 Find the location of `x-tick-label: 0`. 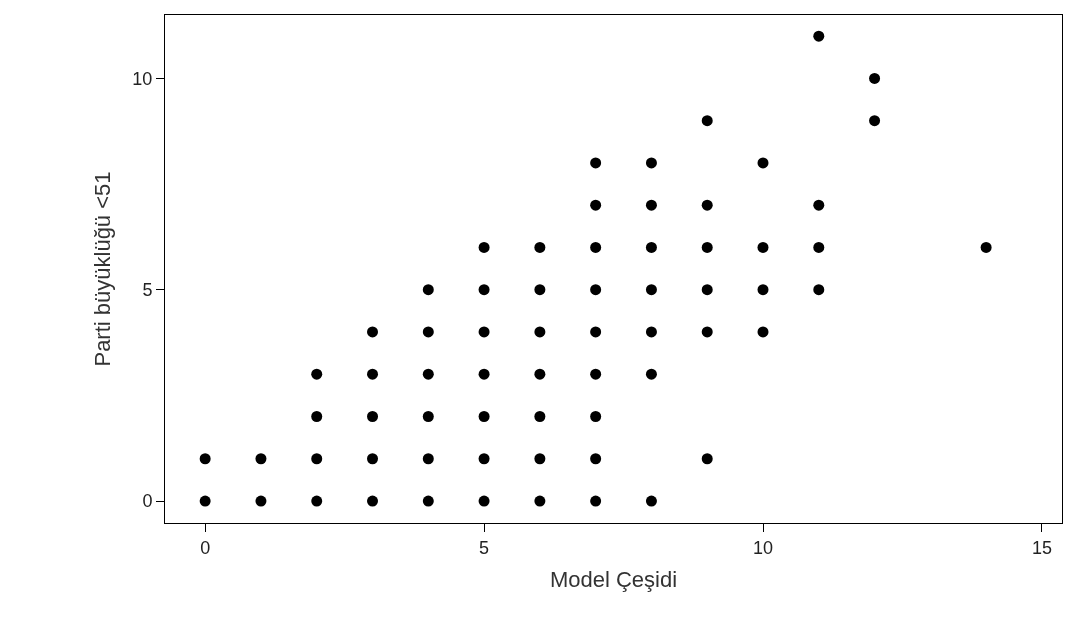

x-tick-label: 0 is located at coordinates (205, 547).